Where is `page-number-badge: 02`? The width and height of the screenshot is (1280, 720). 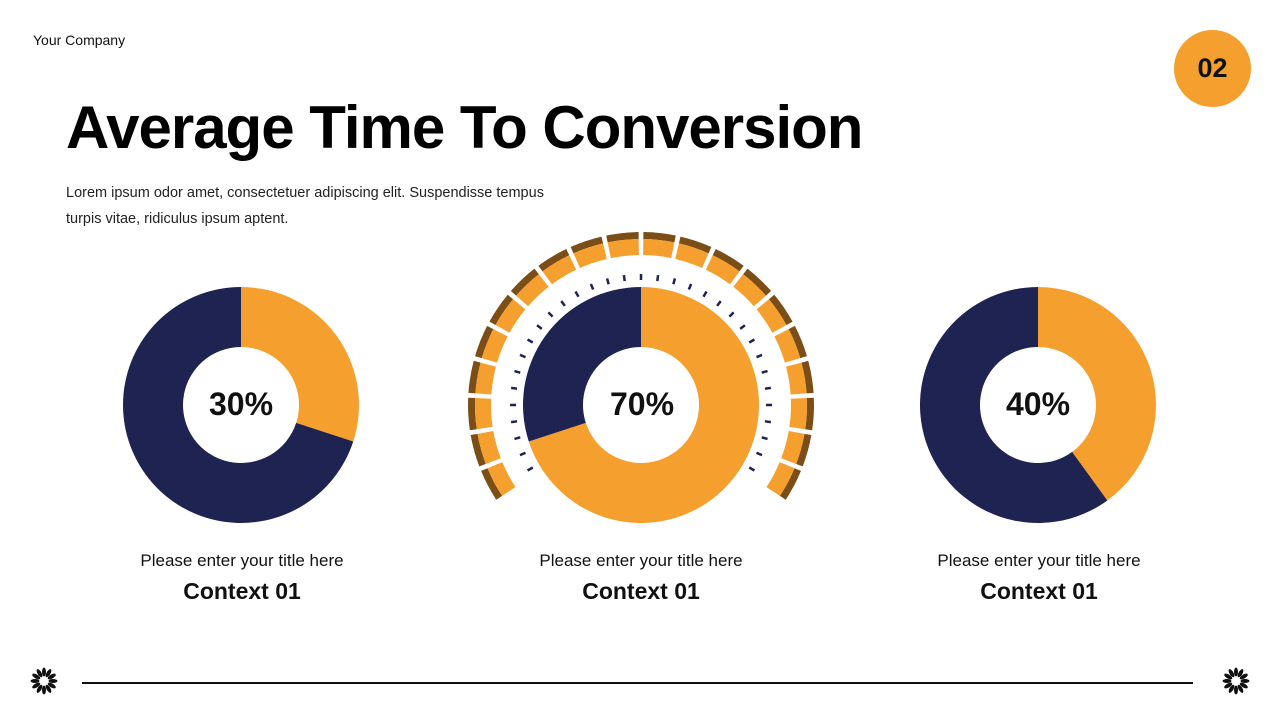 page-number-badge: 02 is located at coordinates (1212, 68).